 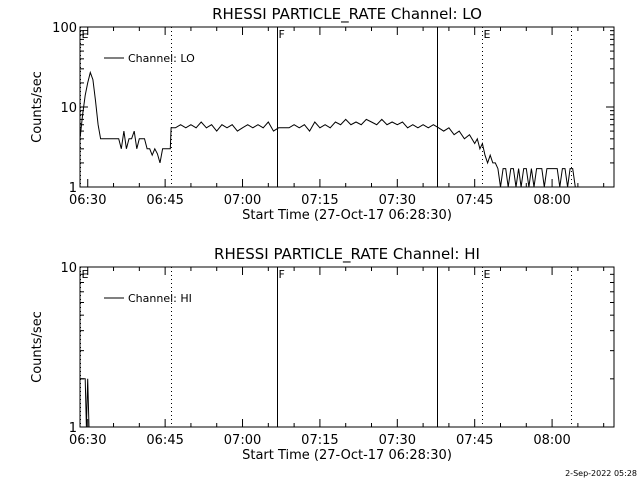 I want to click on footer-date: 2-Sep-2022 05:28, so click(x=601, y=473).